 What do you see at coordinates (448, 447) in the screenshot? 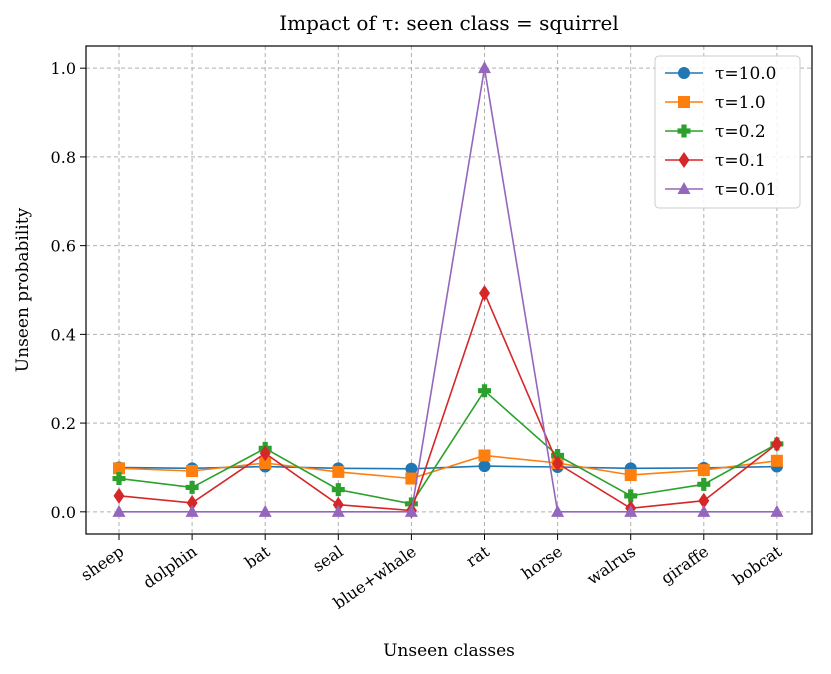
I see `series-line` at bounding box center [448, 447].